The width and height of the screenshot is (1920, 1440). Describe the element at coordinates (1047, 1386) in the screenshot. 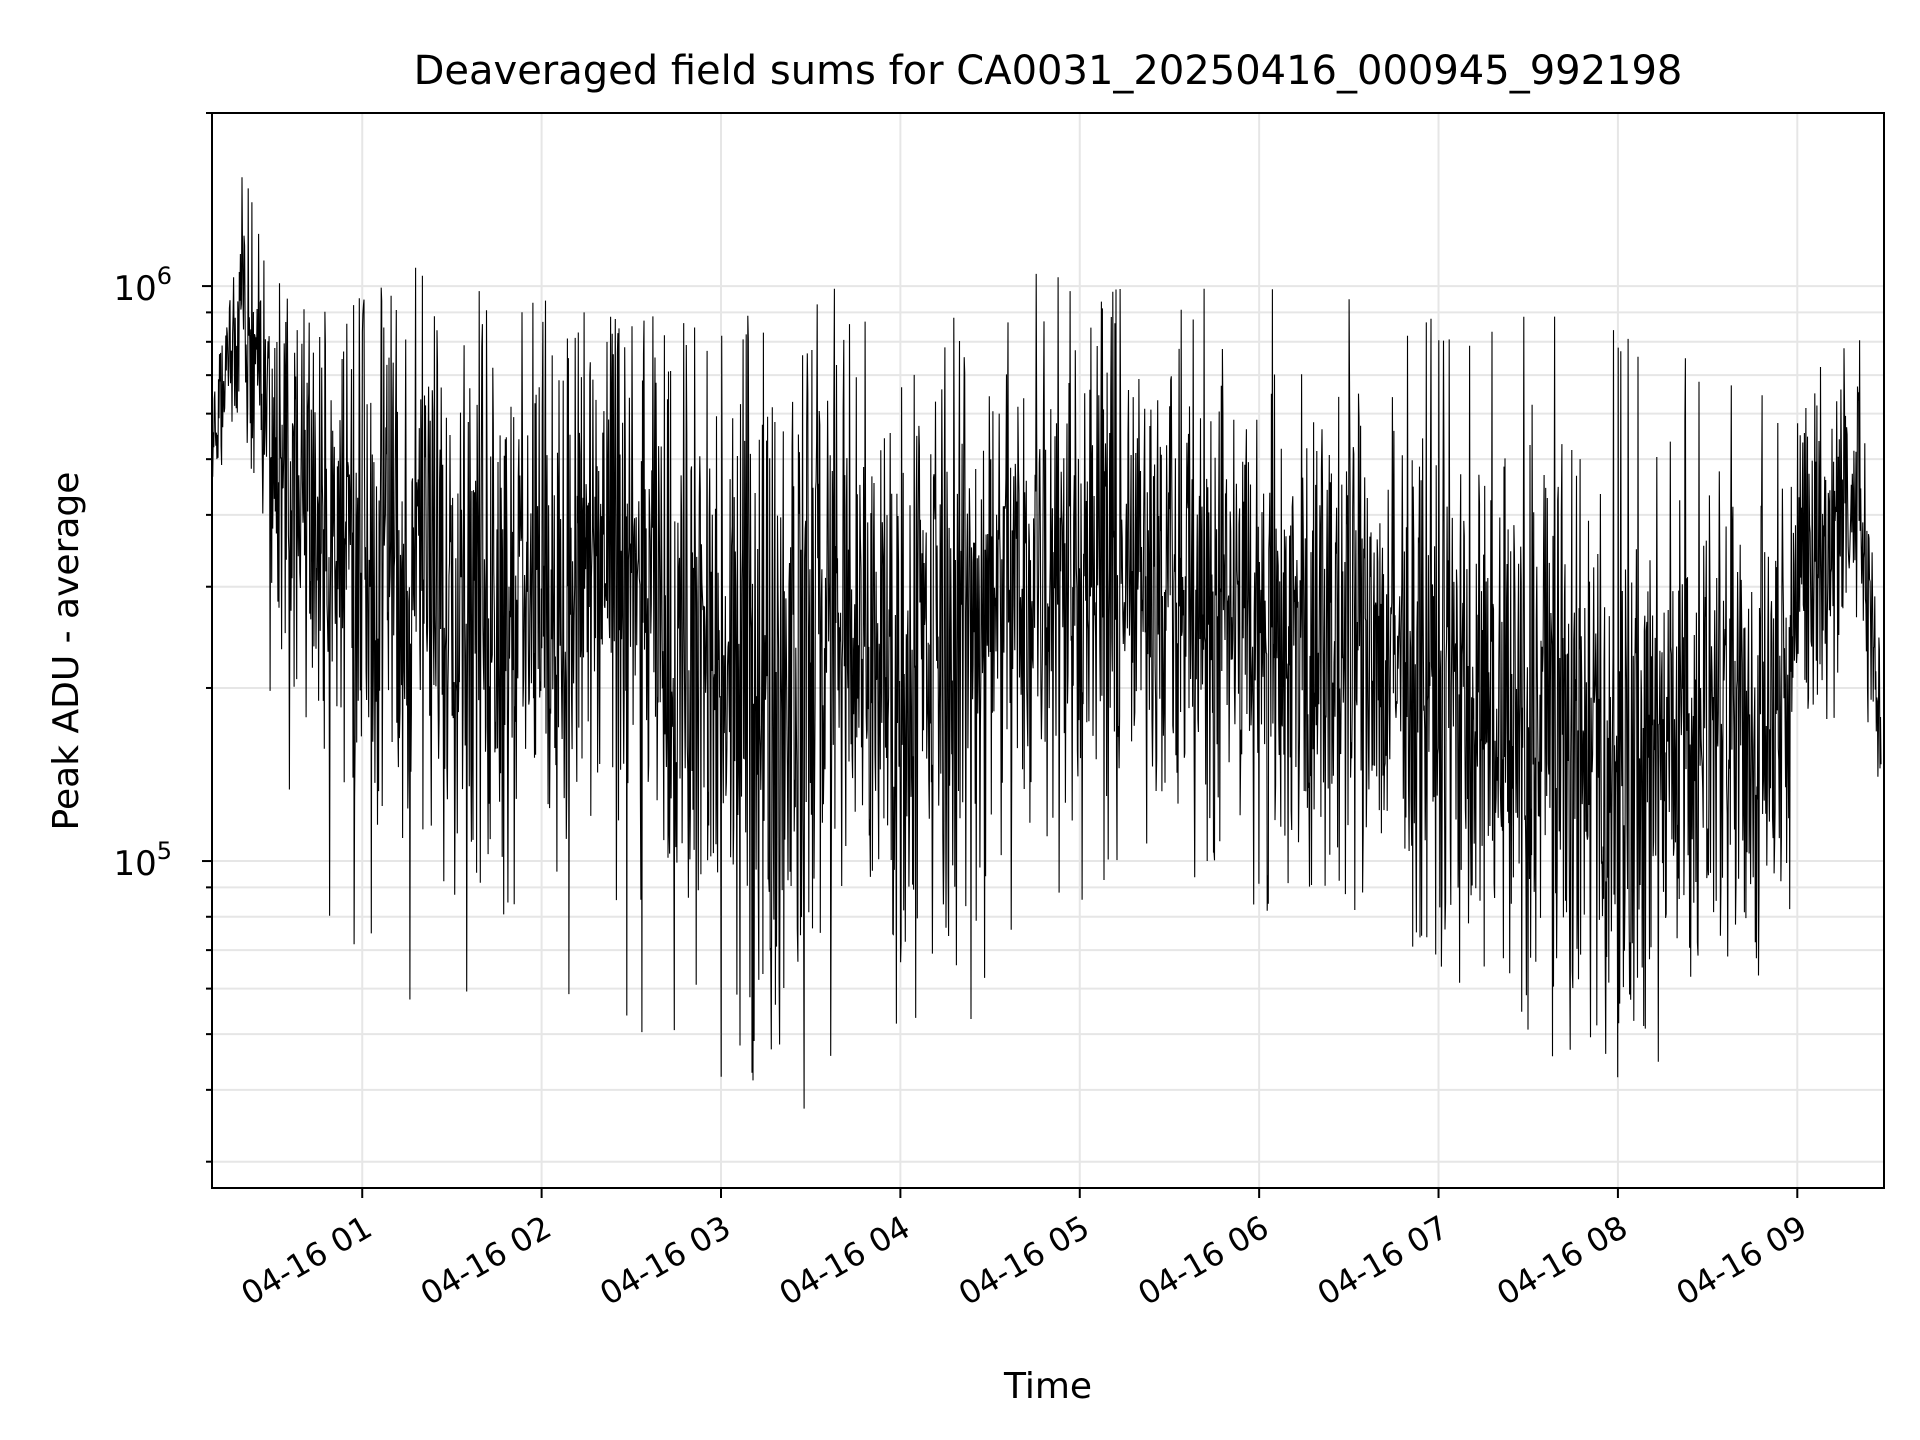

I see `x-axis-label: Time` at that location.